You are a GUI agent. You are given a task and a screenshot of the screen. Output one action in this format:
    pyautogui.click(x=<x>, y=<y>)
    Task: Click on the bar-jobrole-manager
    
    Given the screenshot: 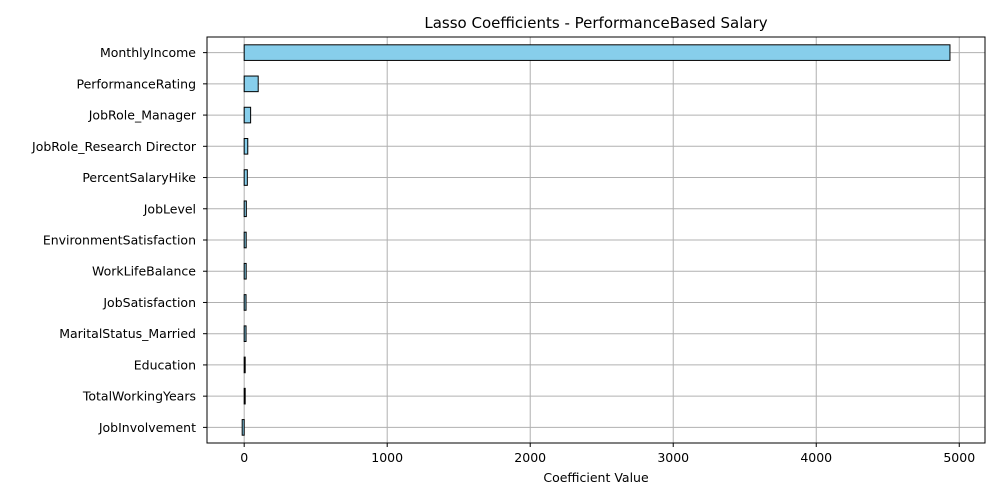 What is the action you would take?
    pyautogui.click(x=247, y=115)
    